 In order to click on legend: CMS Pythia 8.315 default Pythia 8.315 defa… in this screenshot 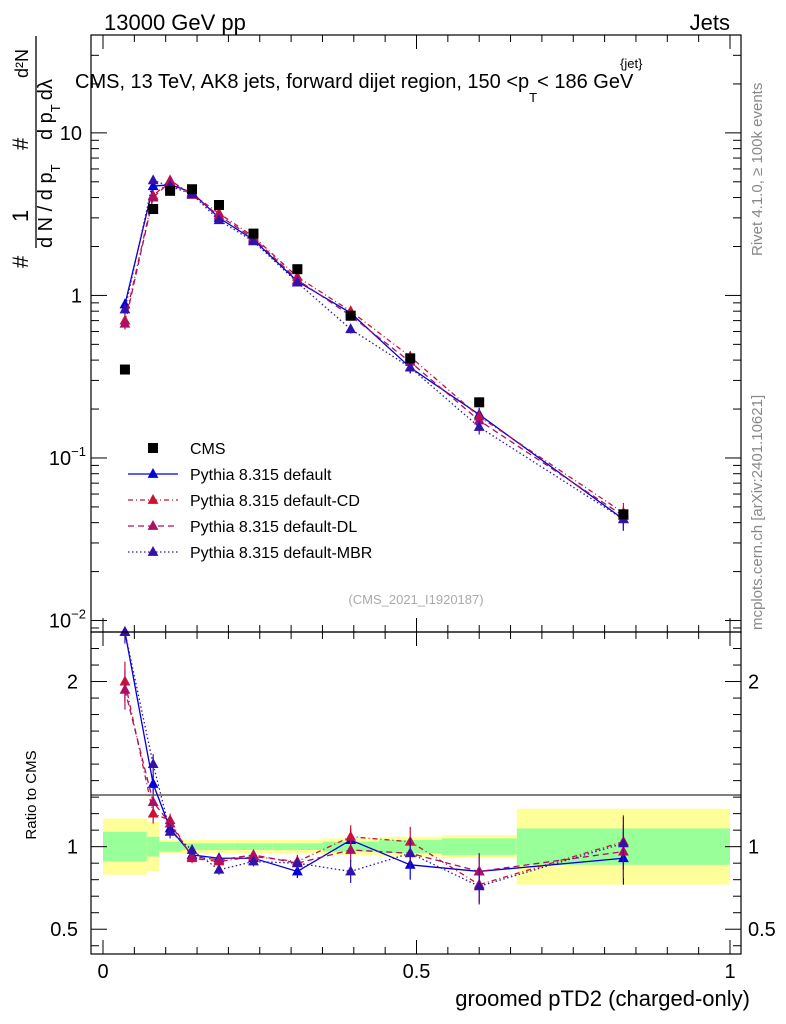, I will do `click(250, 501)`.